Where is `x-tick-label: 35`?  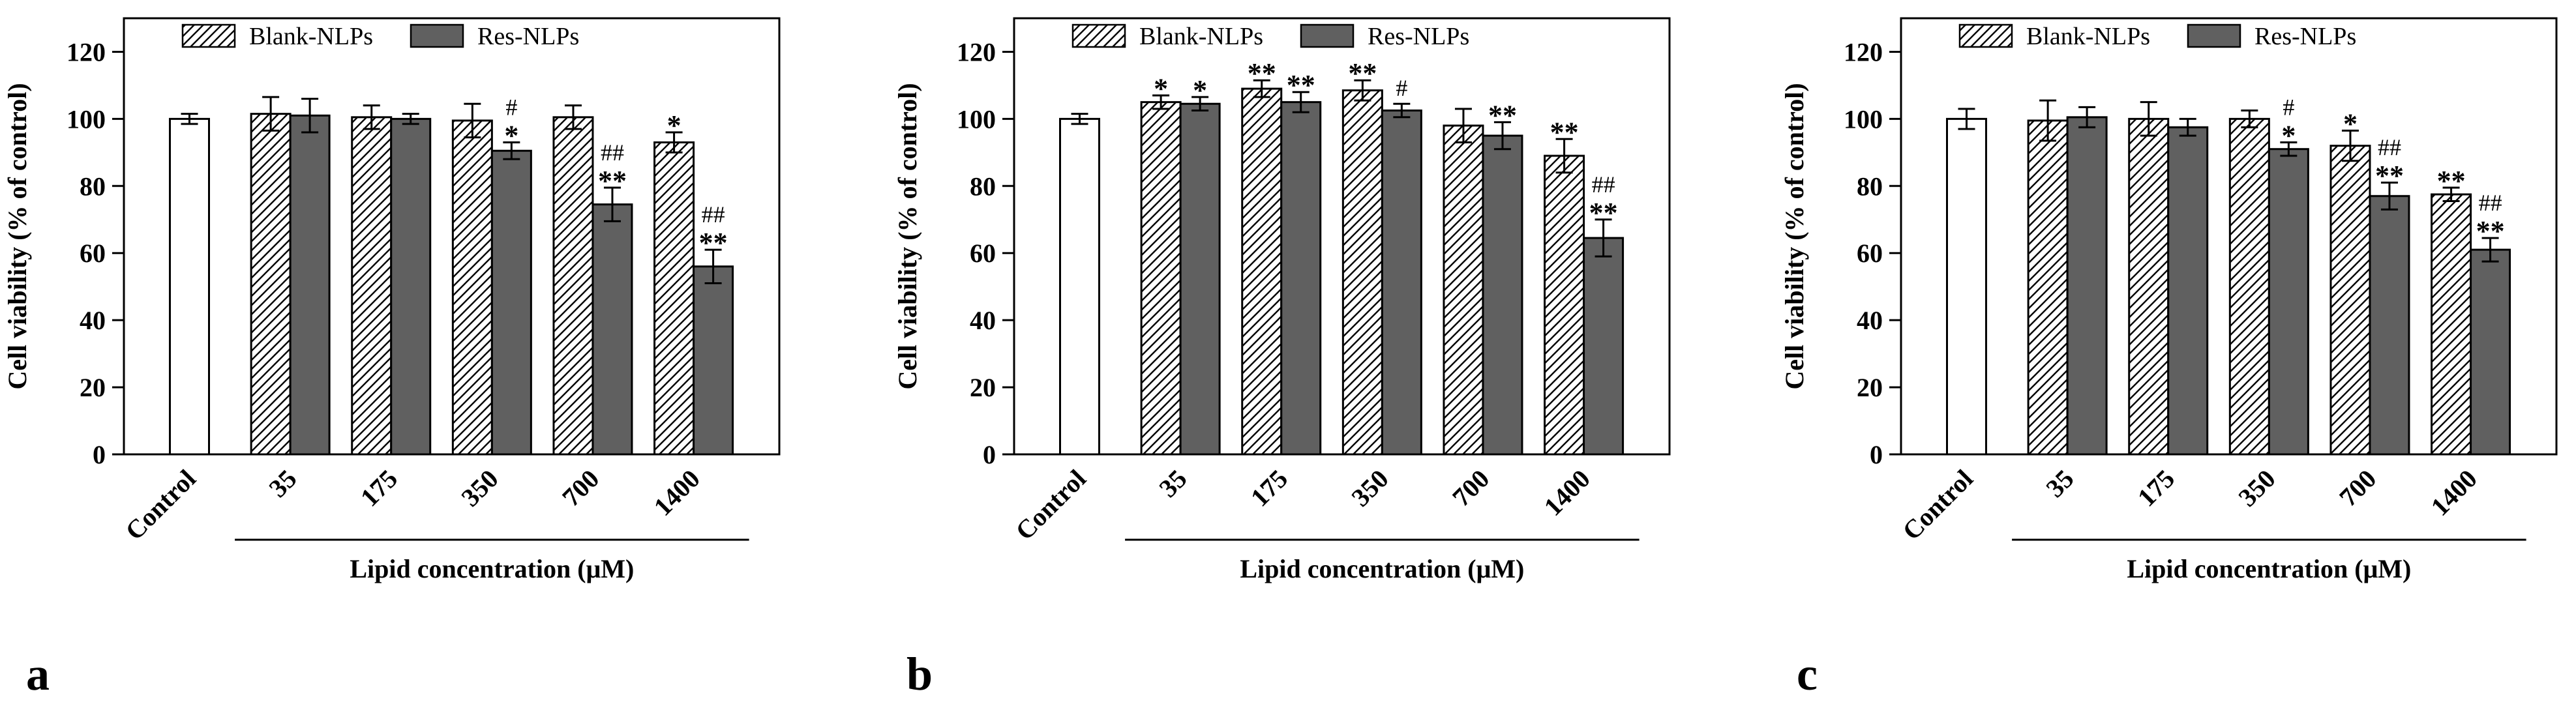 x-tick-label: 35 is located at coordinates (1172, 484).